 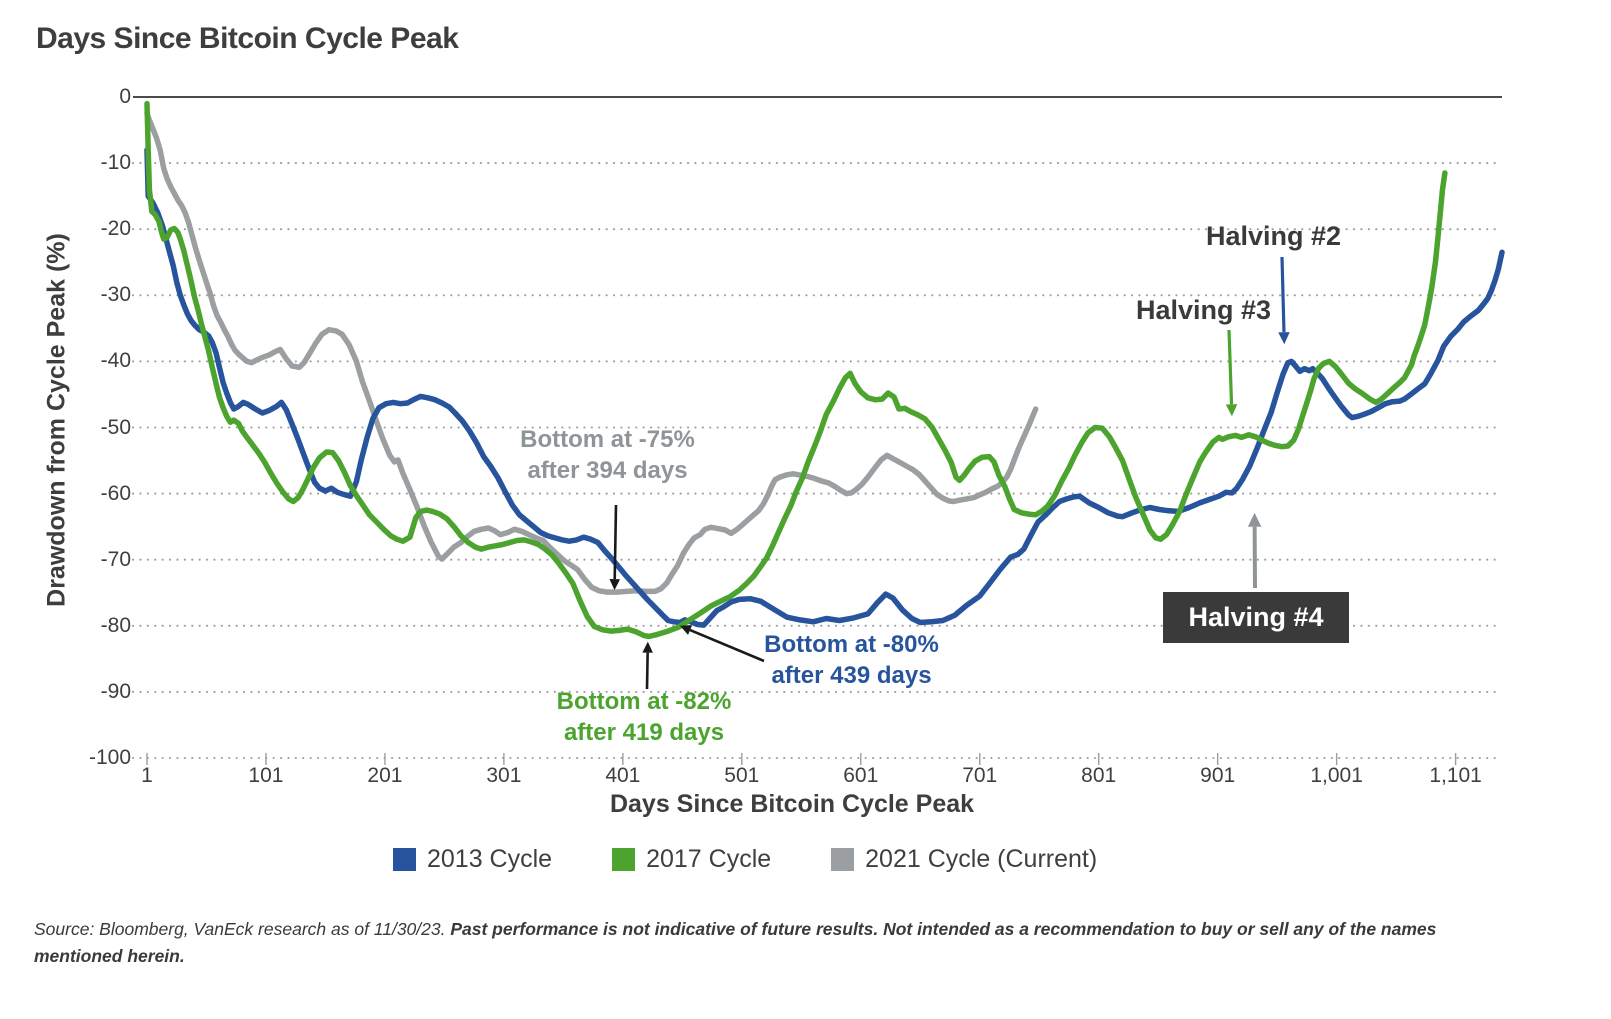 What do you see at coordinates (109, 757) in the screenshot?
I see `y-tick-label: -100` at bounding box center [109, 757].